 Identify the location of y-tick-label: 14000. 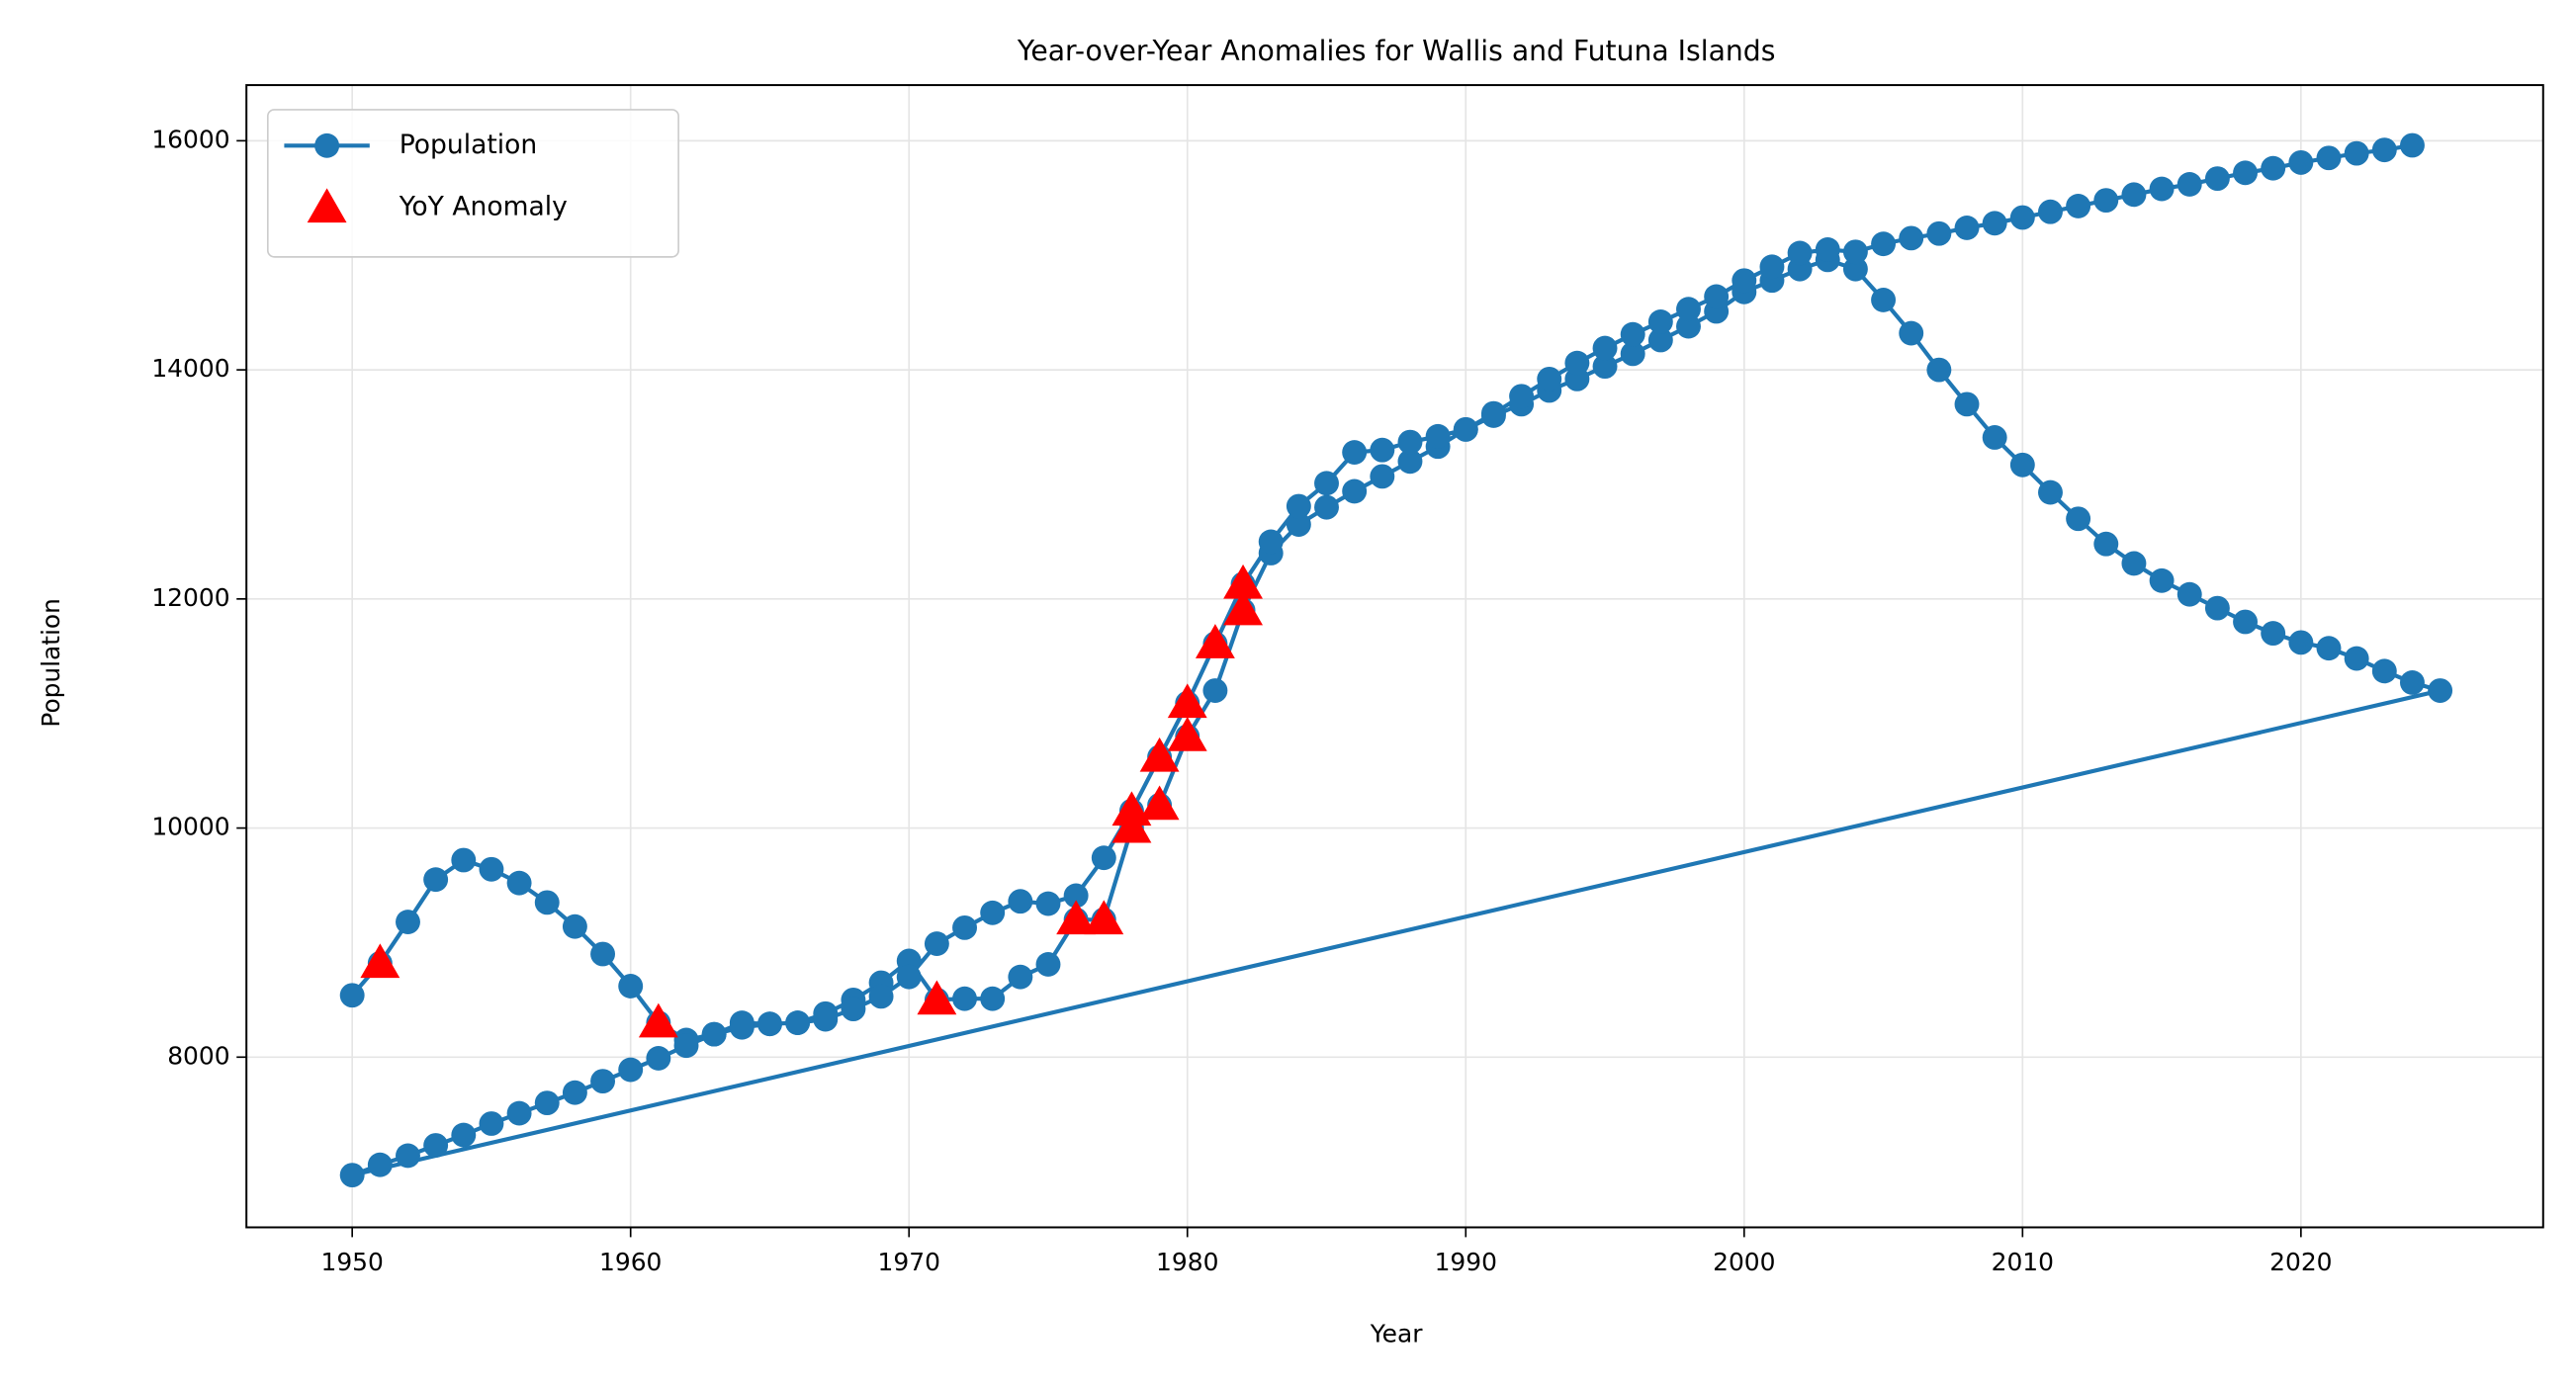
(190, 368).